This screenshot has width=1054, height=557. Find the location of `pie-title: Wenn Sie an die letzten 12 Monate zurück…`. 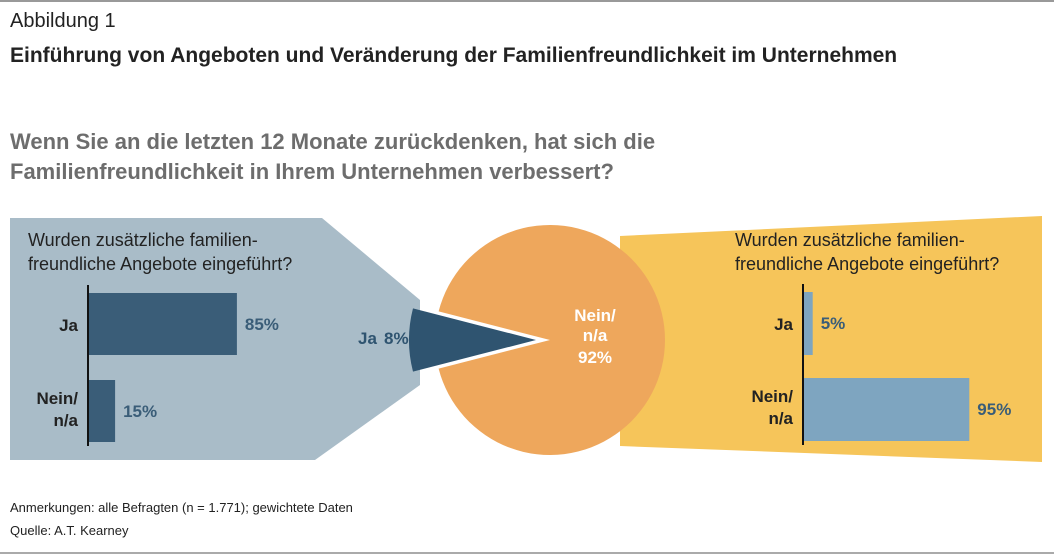

pie-title: Wenn Sie an die letzten 12 Monate zurück… is located at coordinates (333, 156).